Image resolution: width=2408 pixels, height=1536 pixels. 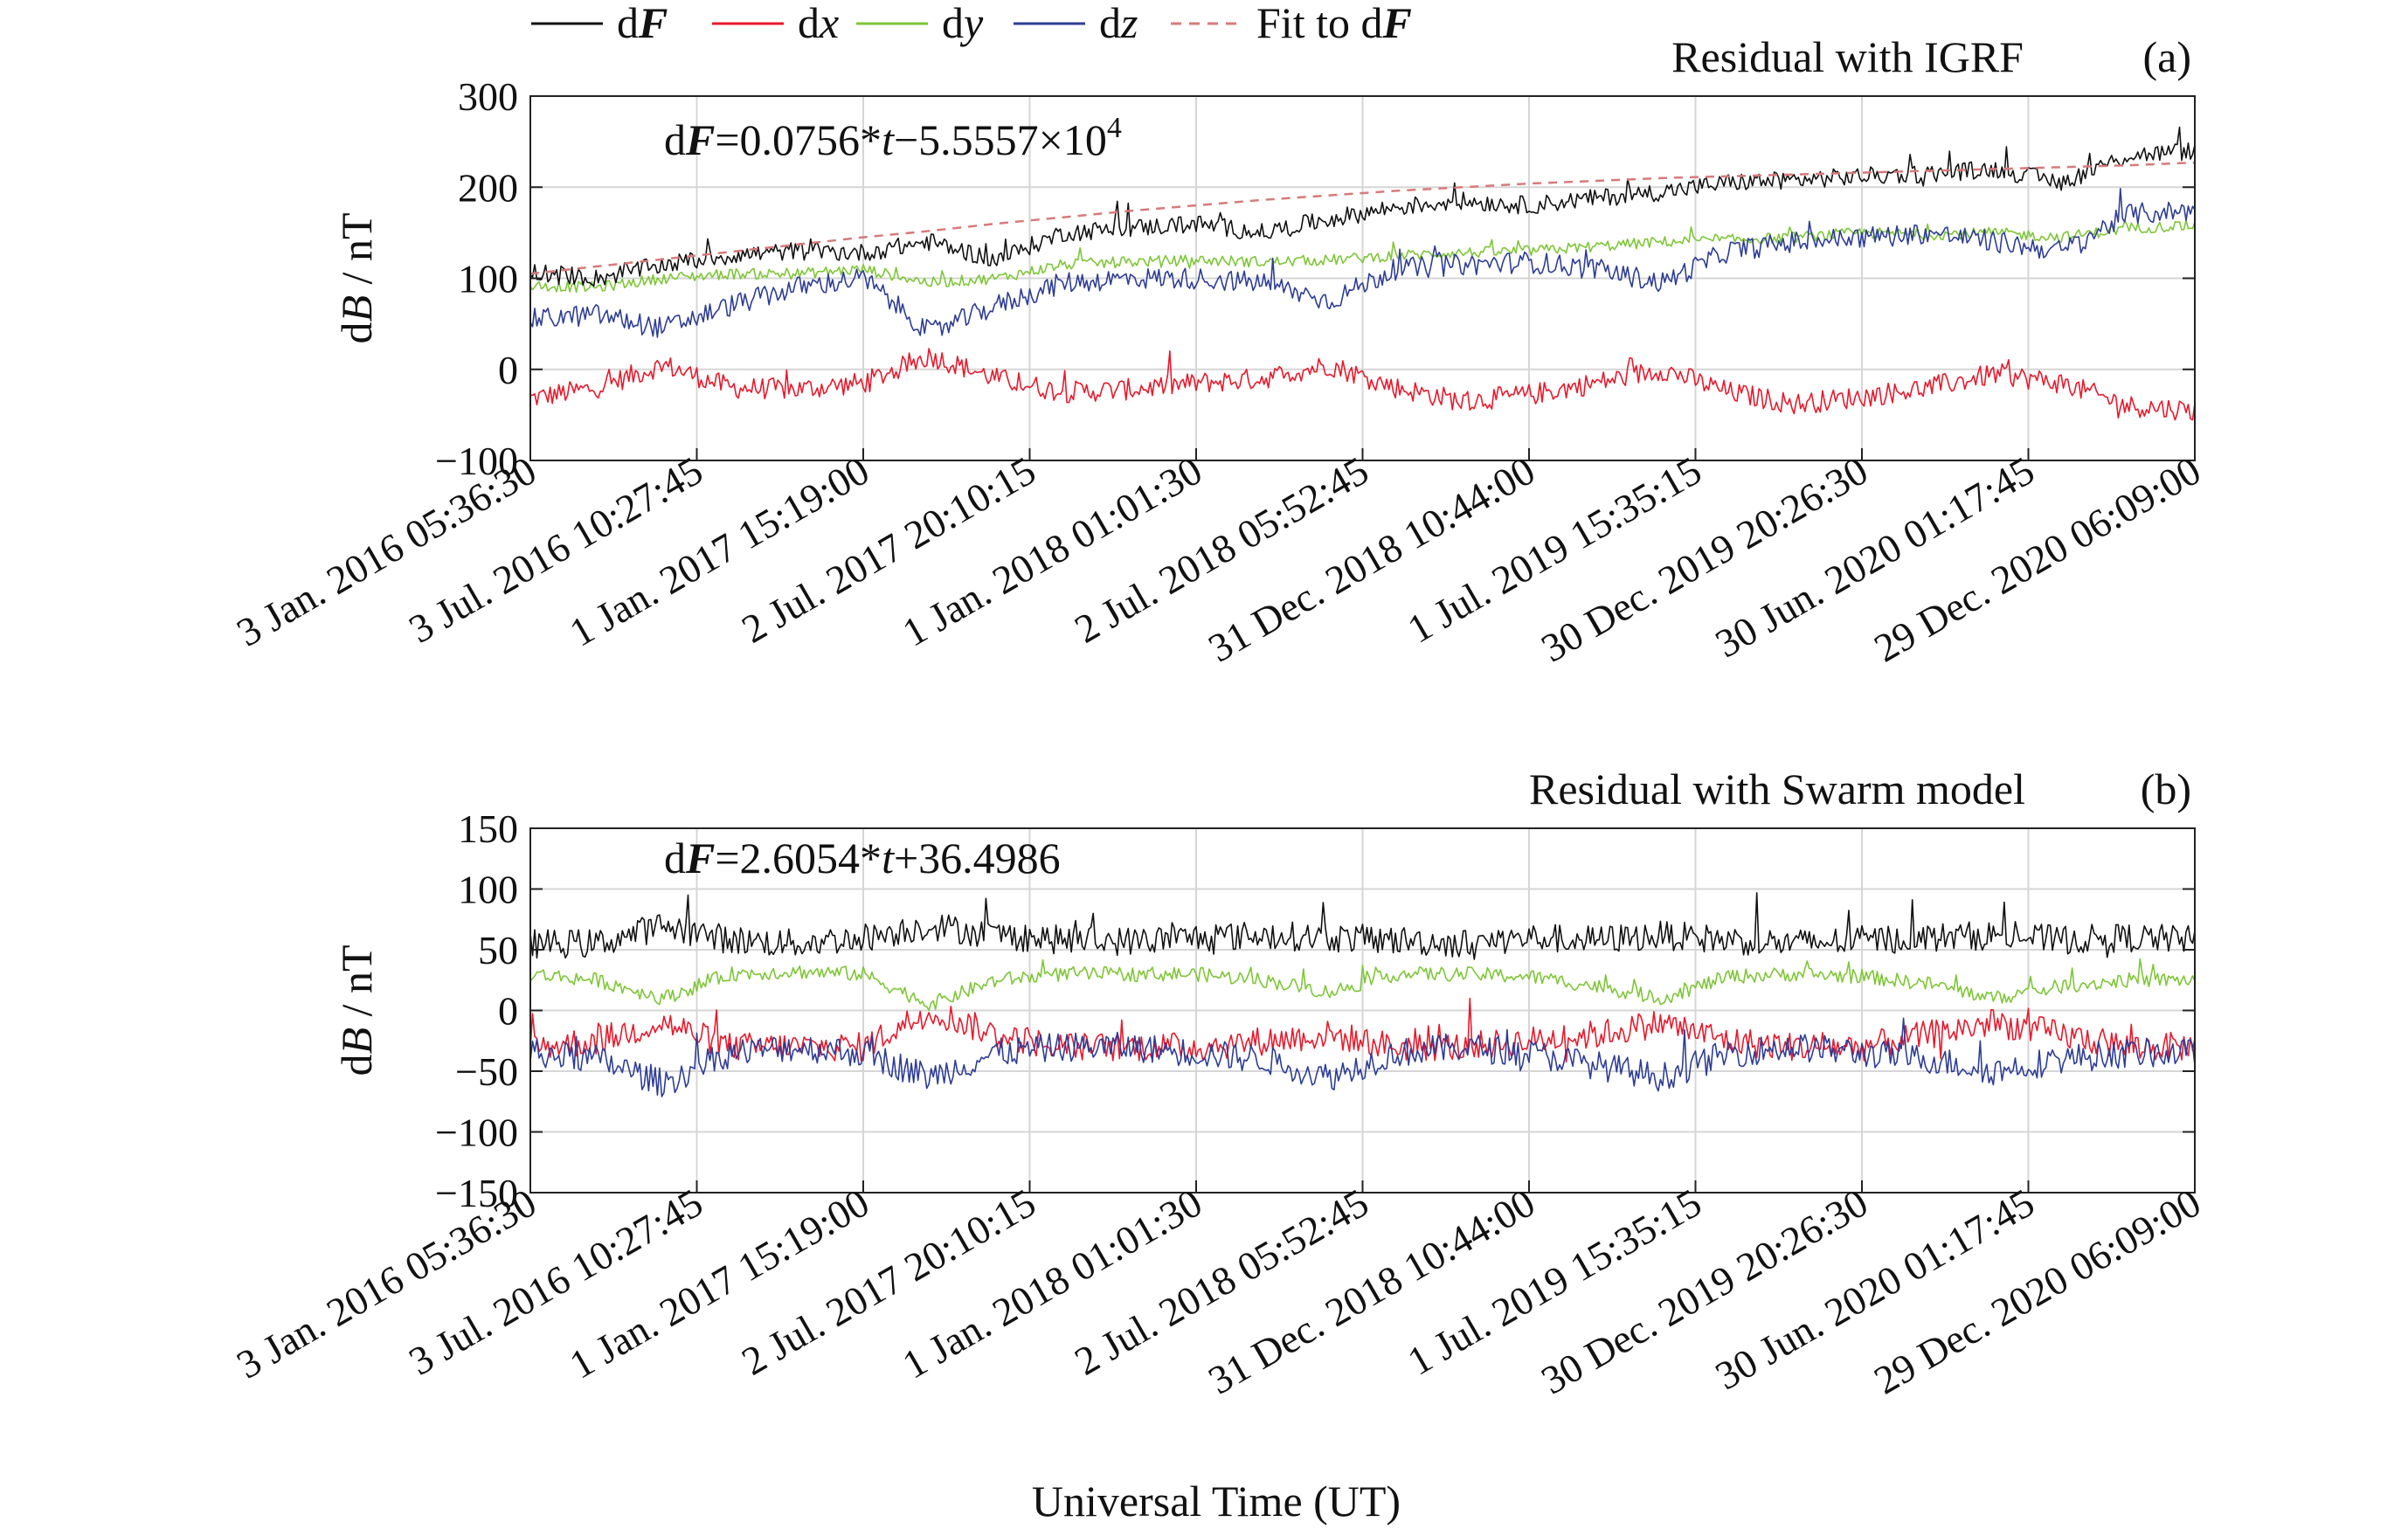 I want to click on x-axis-label: Universal Time (UT), so click(x=1216, y=1501).